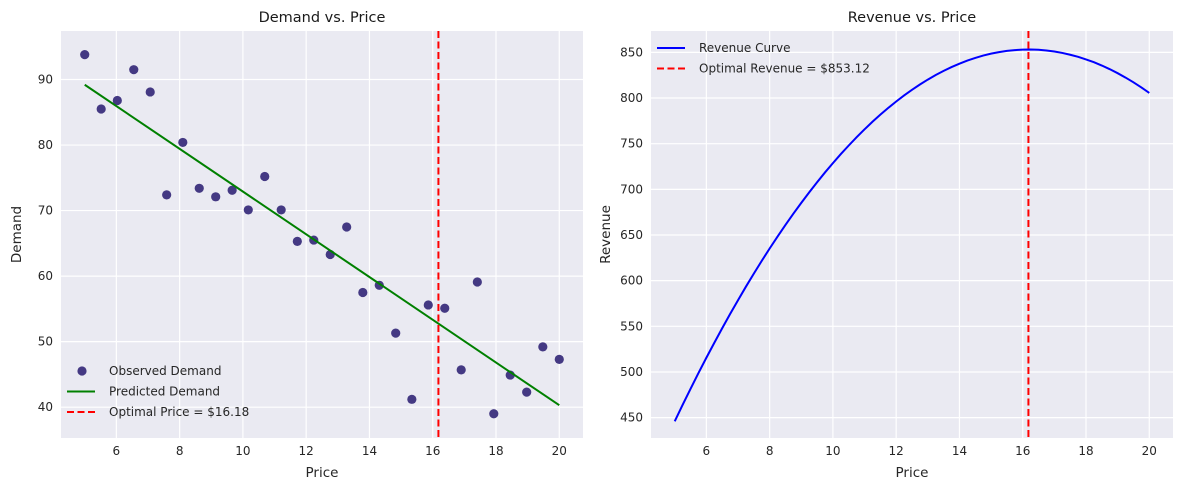 This screenshot has width=1189, height=490. Describe the element at coordinates (631, 372) in the screenshot. I see `y-tick-label: 500` at that location.